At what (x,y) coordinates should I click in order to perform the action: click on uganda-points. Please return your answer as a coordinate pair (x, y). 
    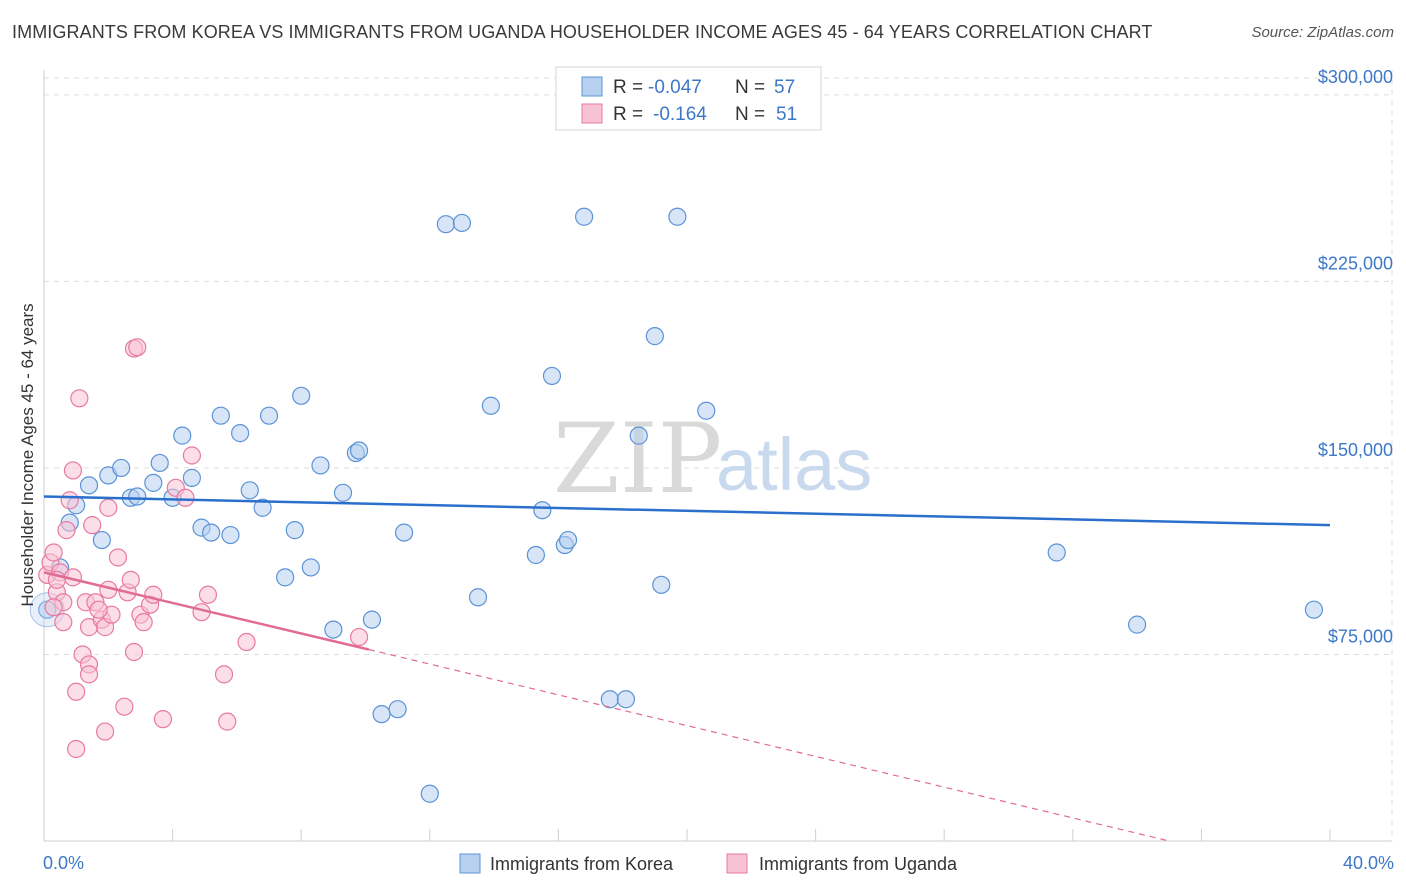
    Looking at the image, I should click on (203, 548).